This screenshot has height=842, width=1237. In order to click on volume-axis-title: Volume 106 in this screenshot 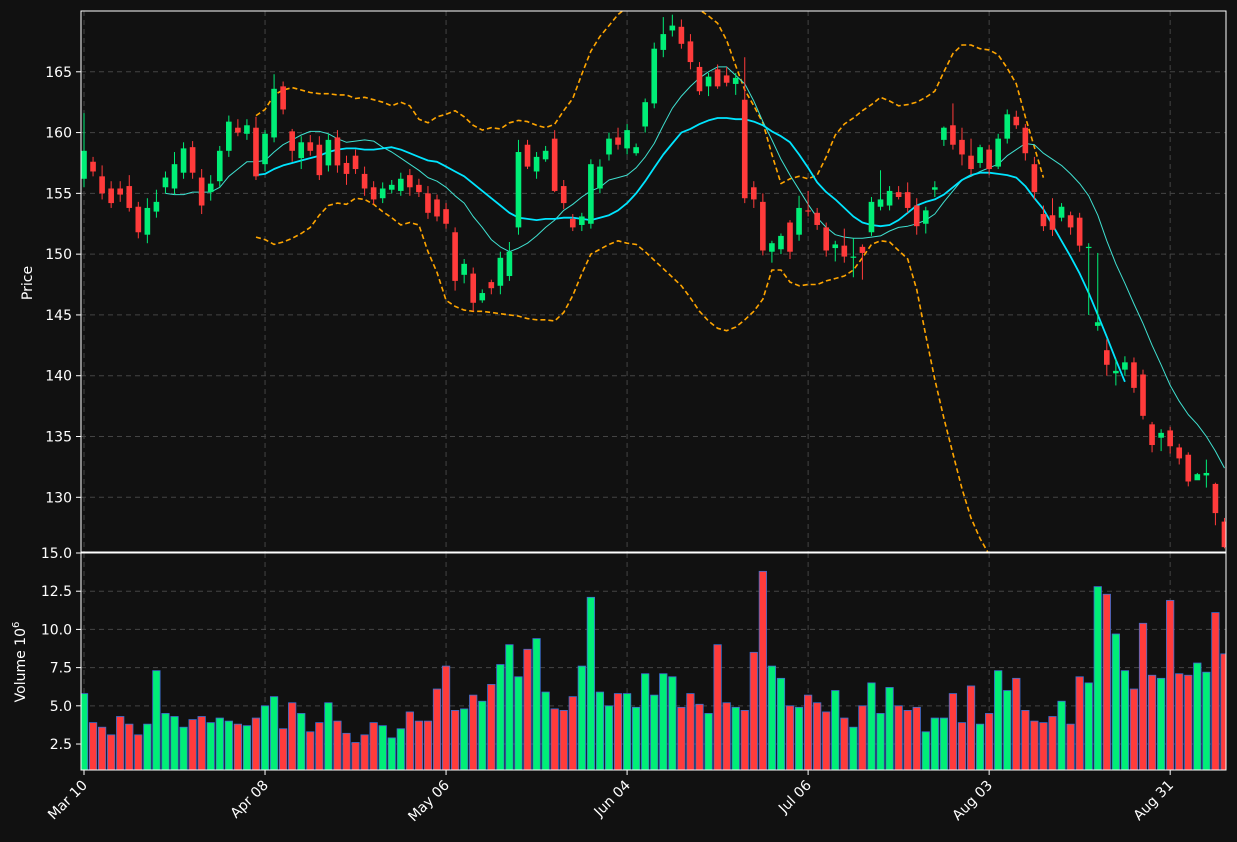, I will do `click(20, 662)`.